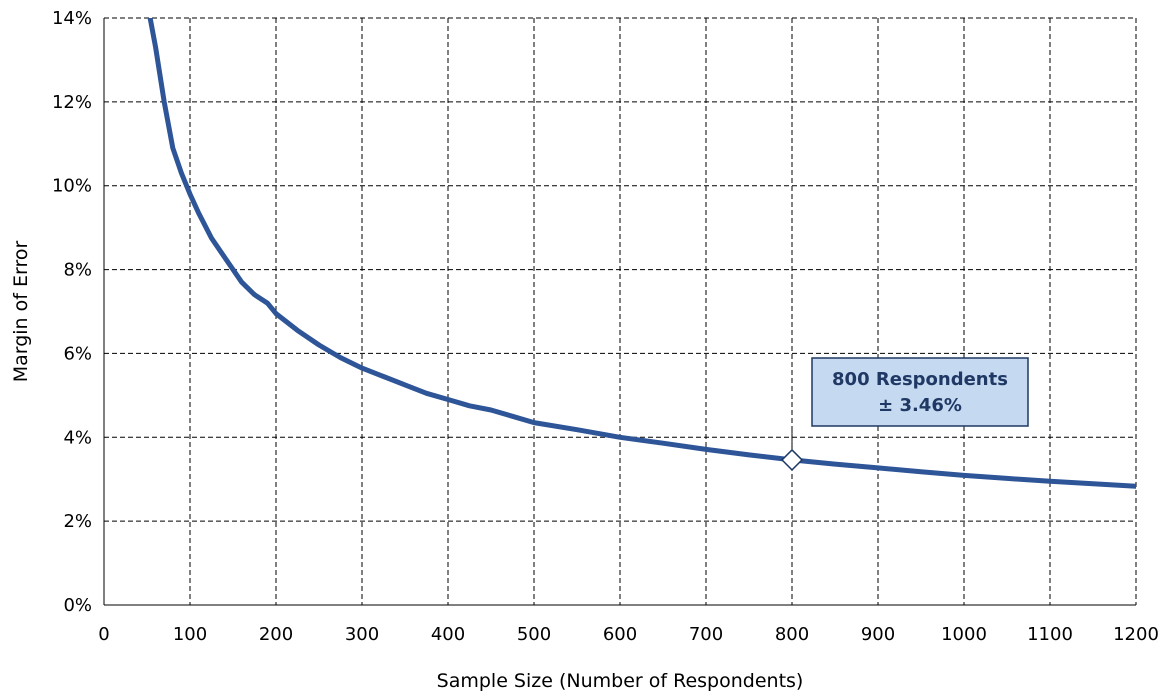 The width and height of the screenshot is (1171, 694). Describe the element at coordinates (77, 605) in the screenshot. I see `y-tick-label: 0%` at that location.